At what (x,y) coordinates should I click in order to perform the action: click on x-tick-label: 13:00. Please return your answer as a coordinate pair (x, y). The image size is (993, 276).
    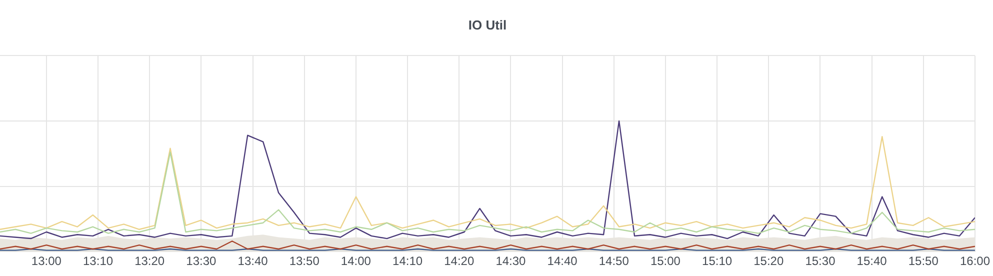
    Looking at the image, I should click on (46, 261).